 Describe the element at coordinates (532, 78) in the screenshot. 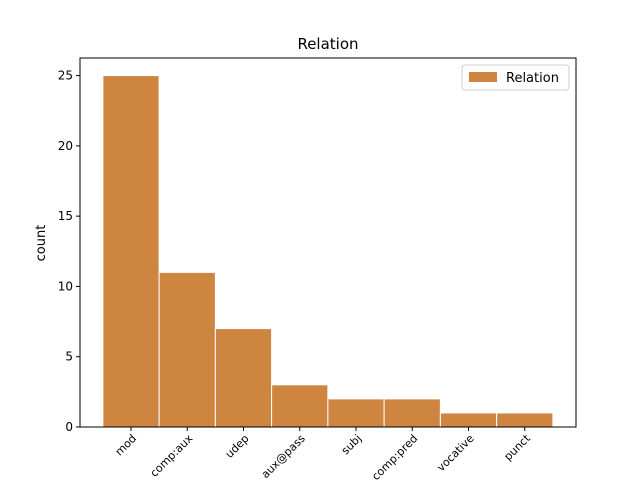

I see `legend-label: Relation` at that location.